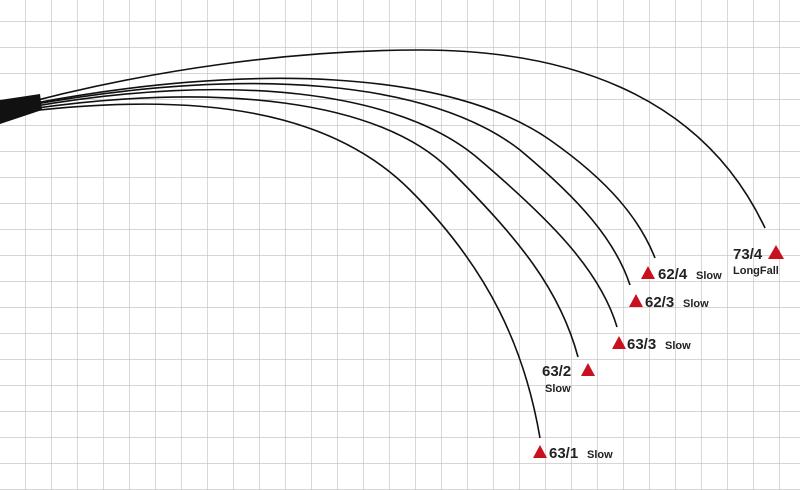 The image size is (800, 490). What do you see at coordinates (641, 344) in the screenshot?
I see `rod-model: 63/3` at bounding box center [641, 344].